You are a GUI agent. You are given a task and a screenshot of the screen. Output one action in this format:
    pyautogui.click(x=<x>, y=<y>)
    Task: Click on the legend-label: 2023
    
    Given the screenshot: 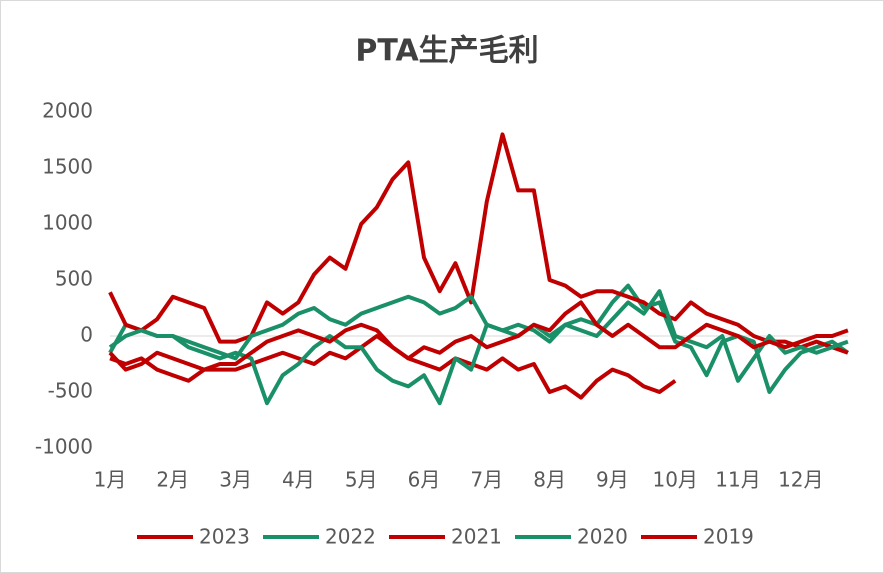 What is the action you would take?
    pyautogui.click(x=224, y=537)
    